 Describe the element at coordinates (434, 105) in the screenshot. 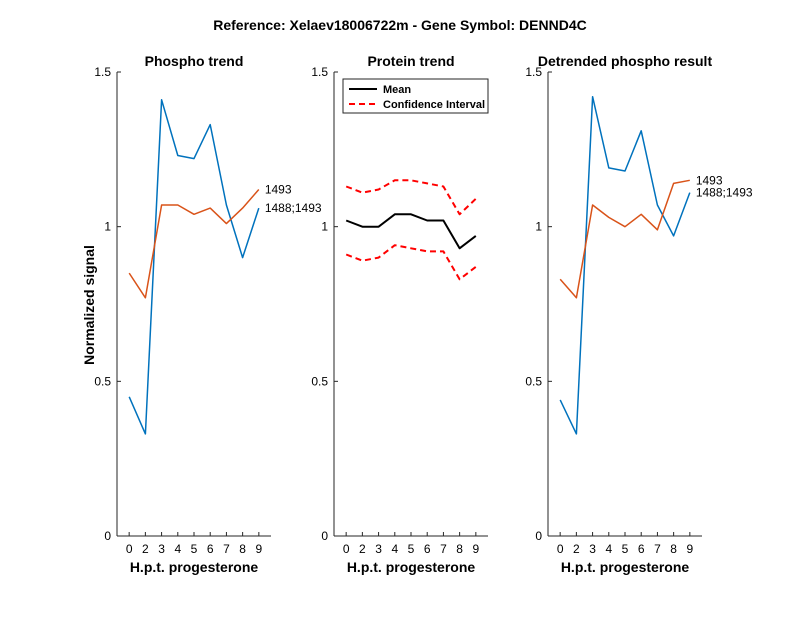

I see `legend-entry: Confidence Interval` at that location.